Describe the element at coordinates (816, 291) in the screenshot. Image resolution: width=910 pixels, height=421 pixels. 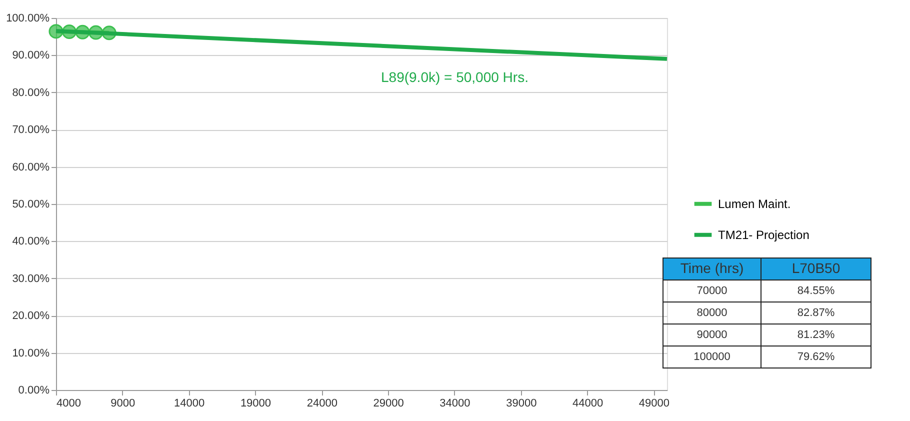
I see `text: 84.55%` at that location.